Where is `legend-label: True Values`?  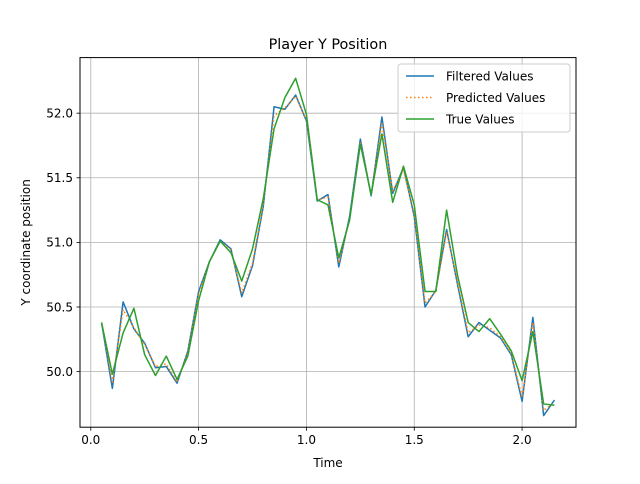
legend-label: True Values is located at coordinates (480, 119).